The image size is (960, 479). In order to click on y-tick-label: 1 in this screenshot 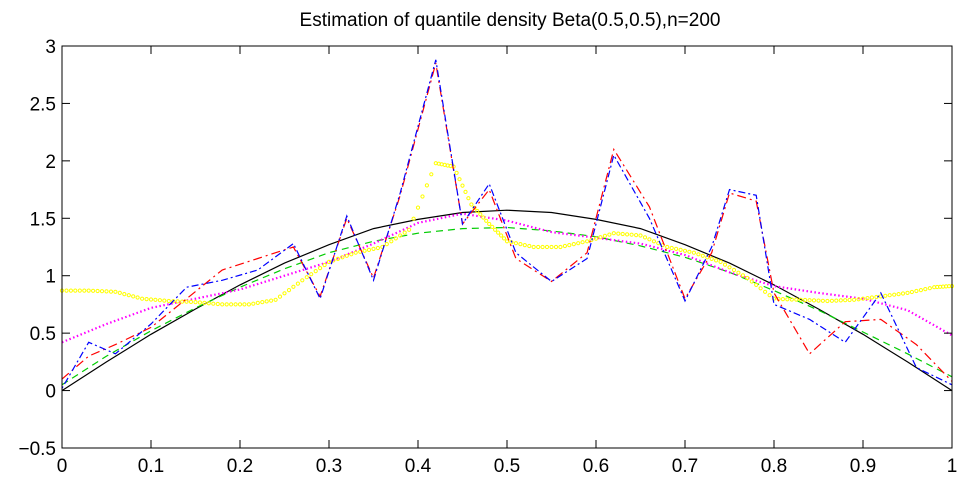, I will do `click(50, 277)`.